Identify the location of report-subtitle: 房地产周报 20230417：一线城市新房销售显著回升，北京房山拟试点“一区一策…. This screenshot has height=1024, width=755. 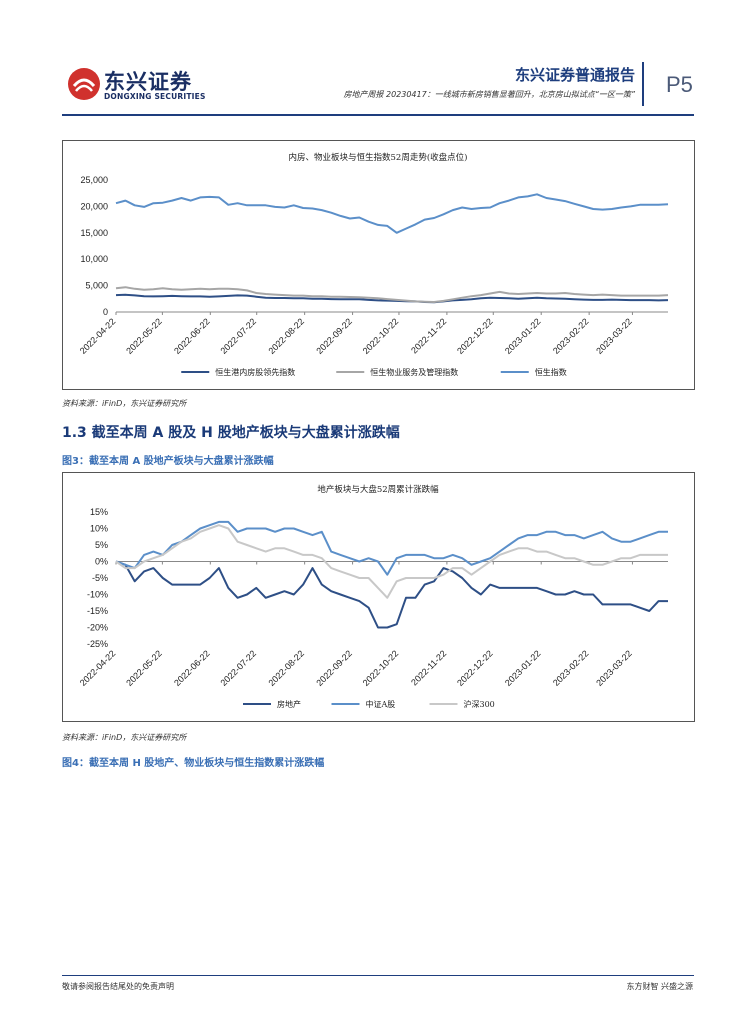
(489, 94).